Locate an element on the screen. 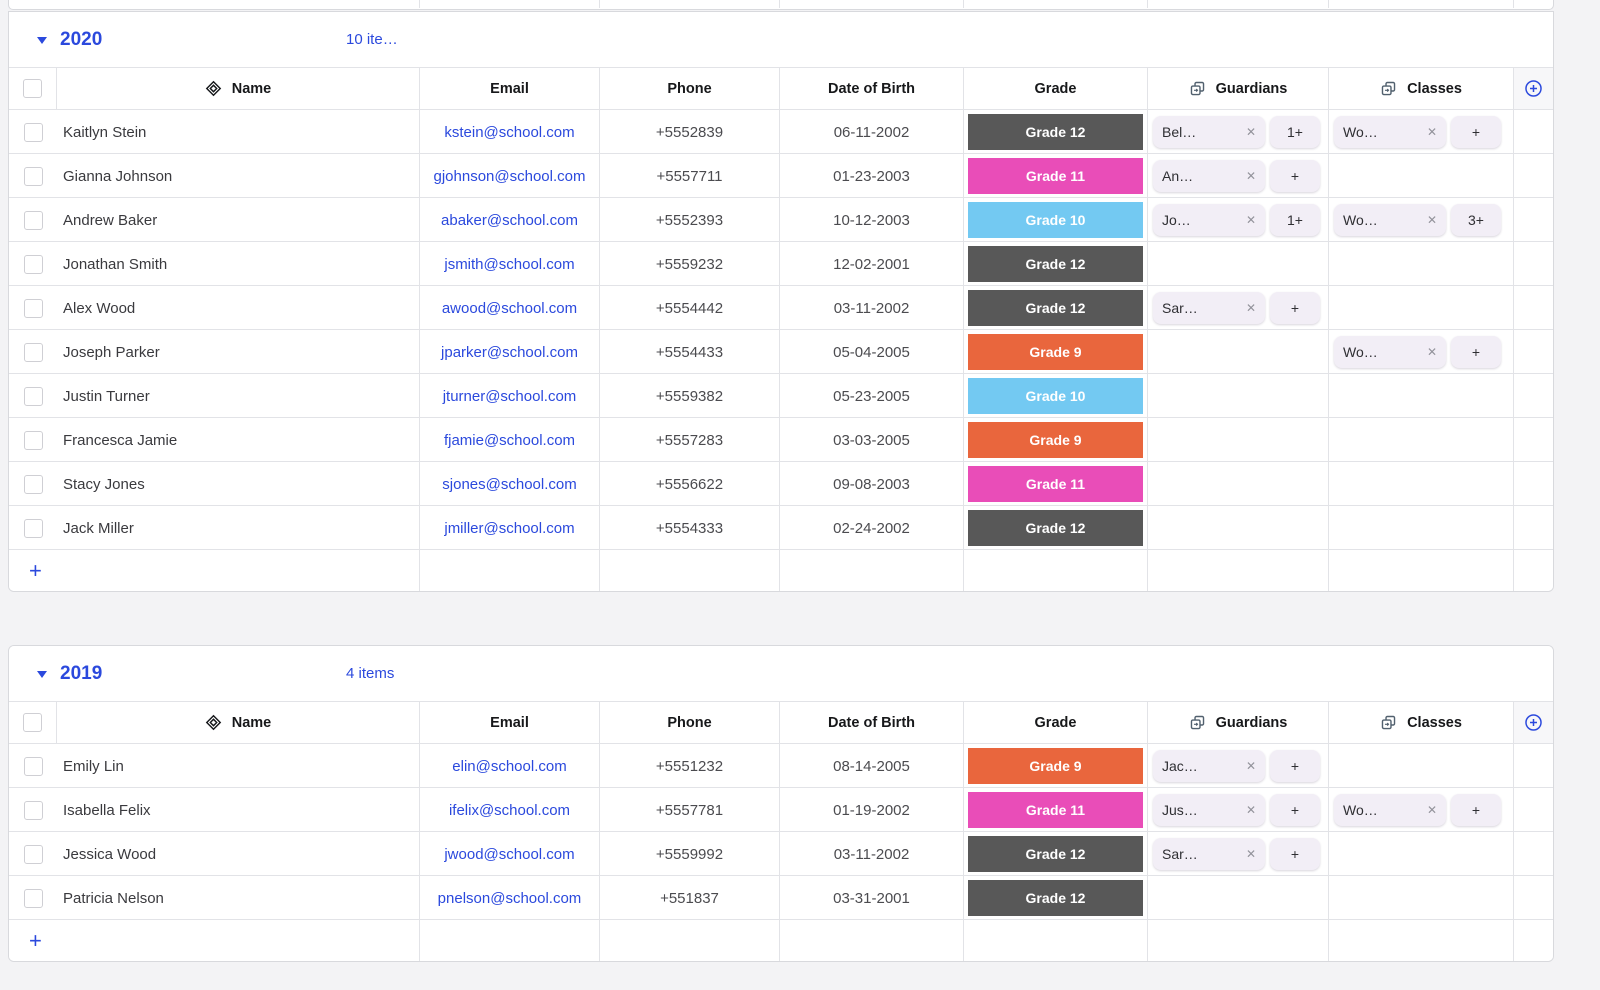 This screenshot has width=1600, height=990. guardians-cell: An… ✕ + is located at coordinates (1237, 176).